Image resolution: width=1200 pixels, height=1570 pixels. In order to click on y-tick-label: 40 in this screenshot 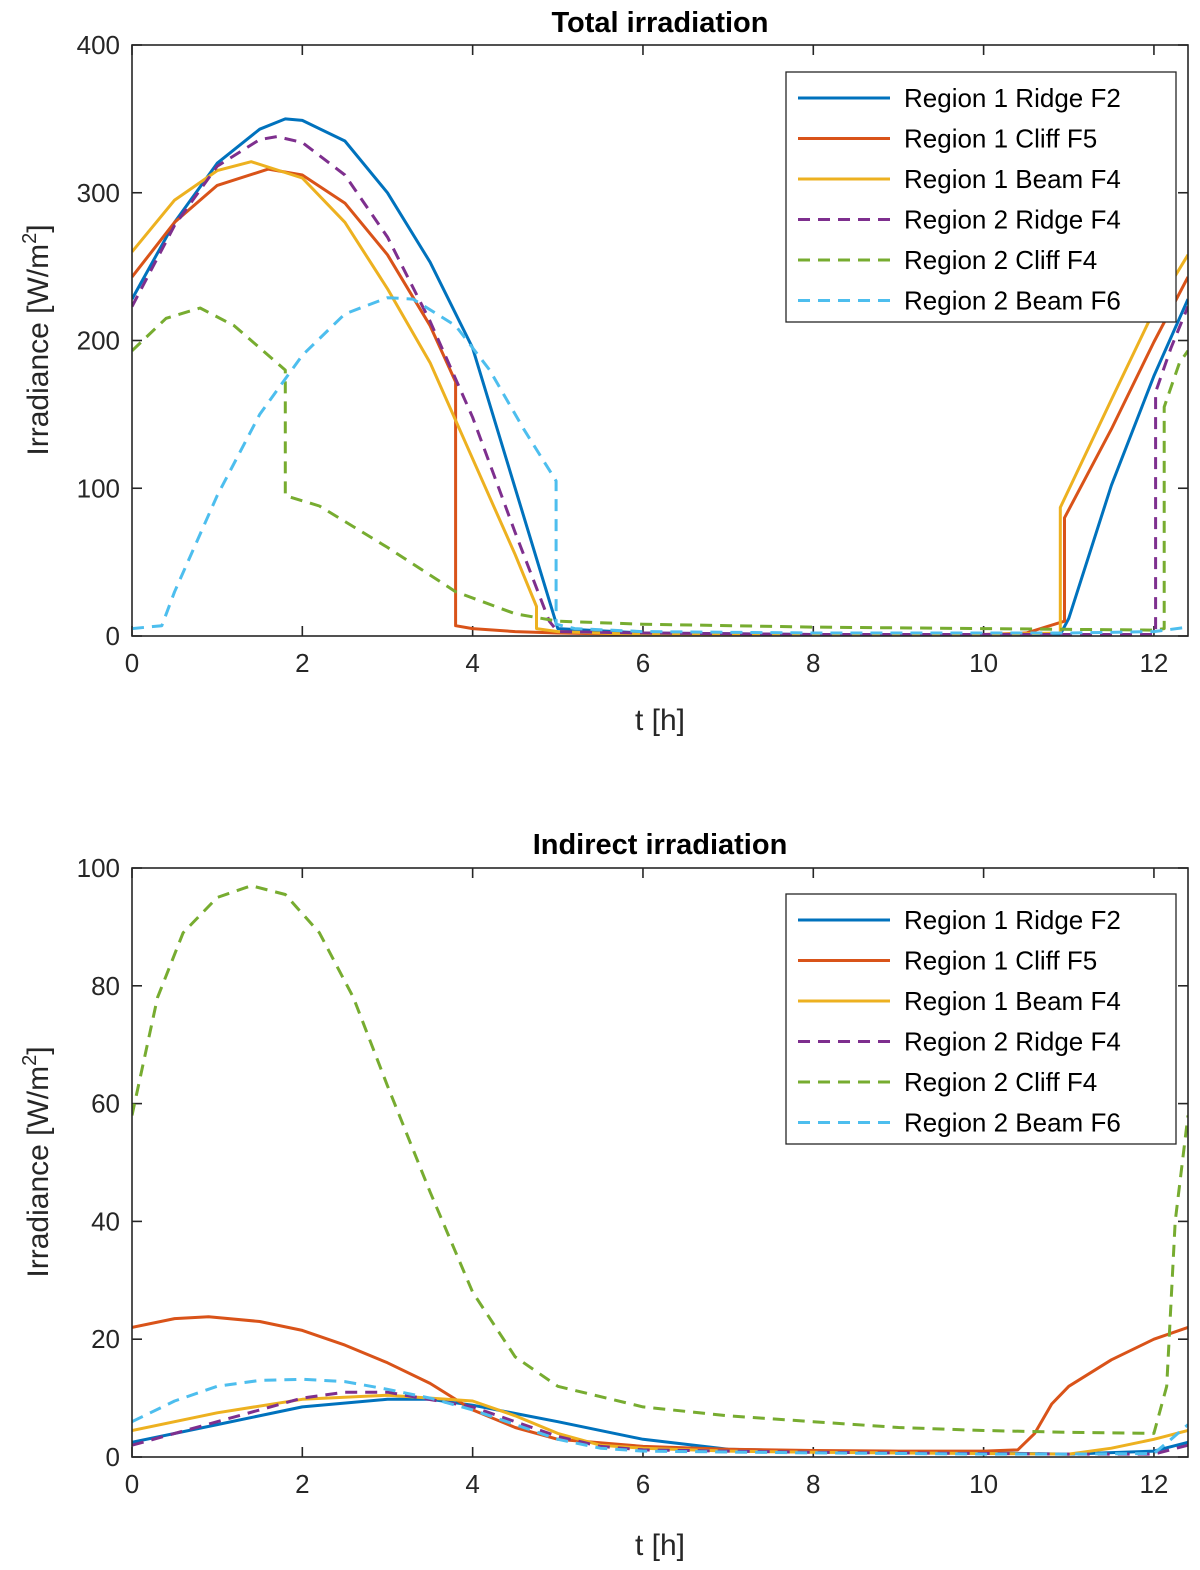, I will do `click(105, 1221)`.